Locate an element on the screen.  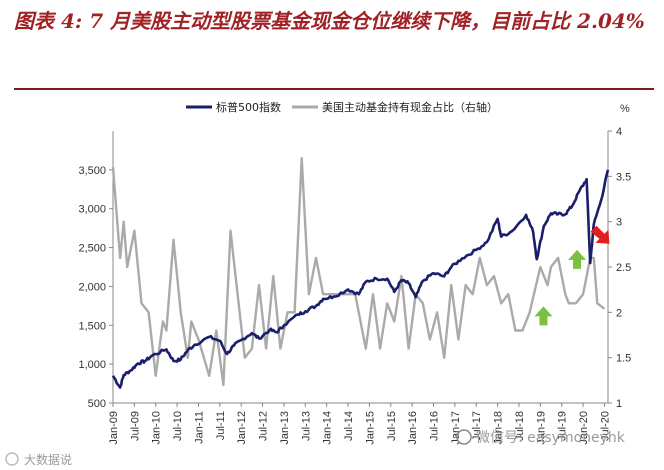
figure-title: 图表 4: 7 月美股主动型股票基金现金仓位继续下降，目前占比 2.04% is located at coordinates (329, 21).